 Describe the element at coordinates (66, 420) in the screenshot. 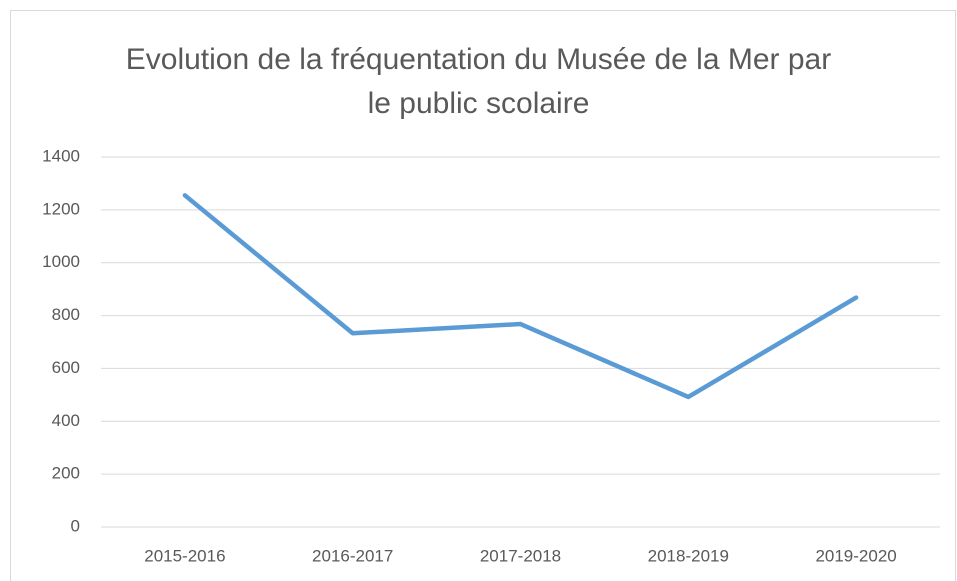

I see `y-tick-label: 400` at that location.